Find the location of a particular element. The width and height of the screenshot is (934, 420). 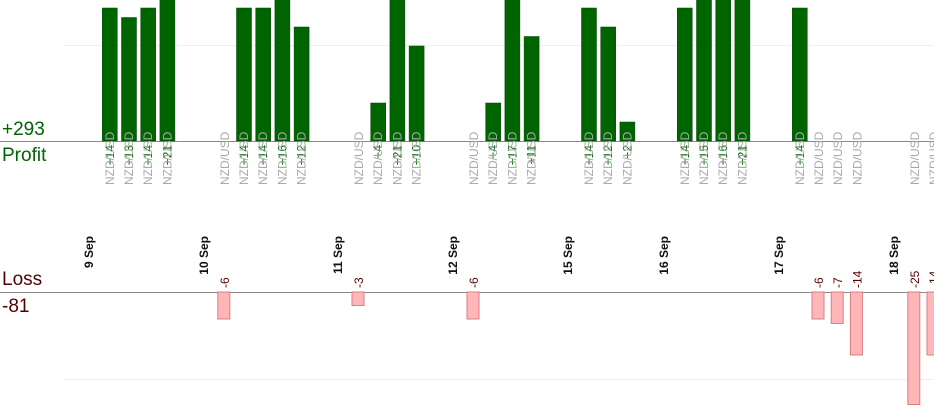

loss-label: Loss is located at coordinates (22, 279).